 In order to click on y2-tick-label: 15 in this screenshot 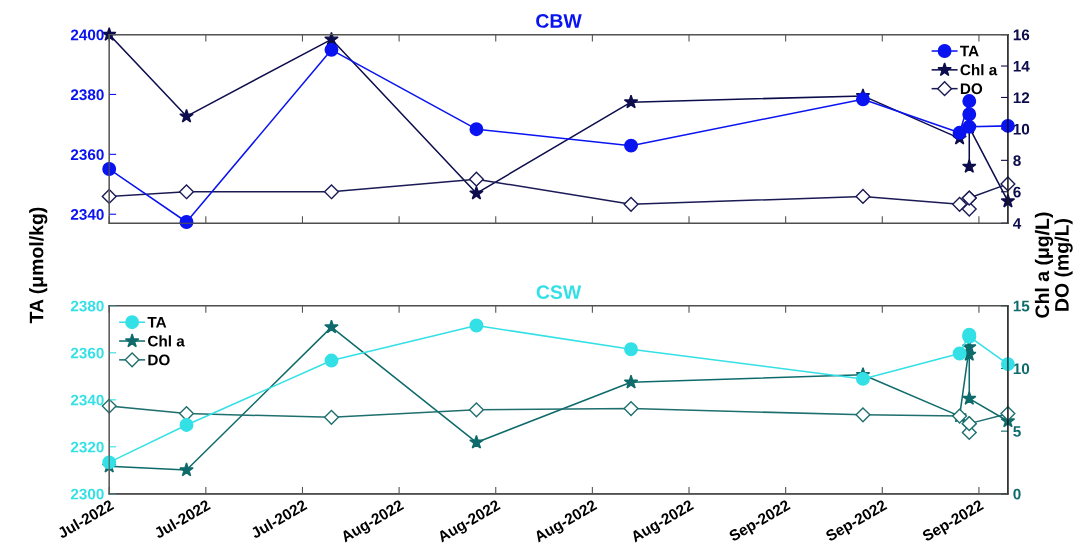, I will do `click(1021, 306)`.